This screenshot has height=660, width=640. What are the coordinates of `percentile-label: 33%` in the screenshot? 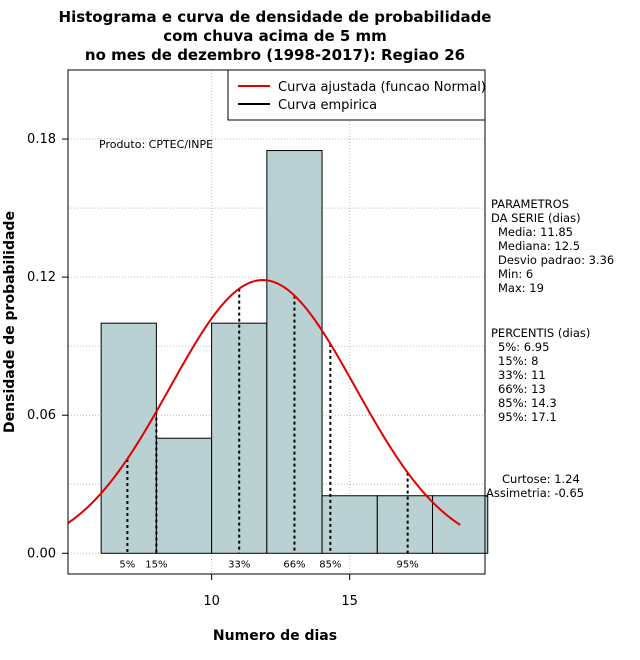 It's located at (239, 564).